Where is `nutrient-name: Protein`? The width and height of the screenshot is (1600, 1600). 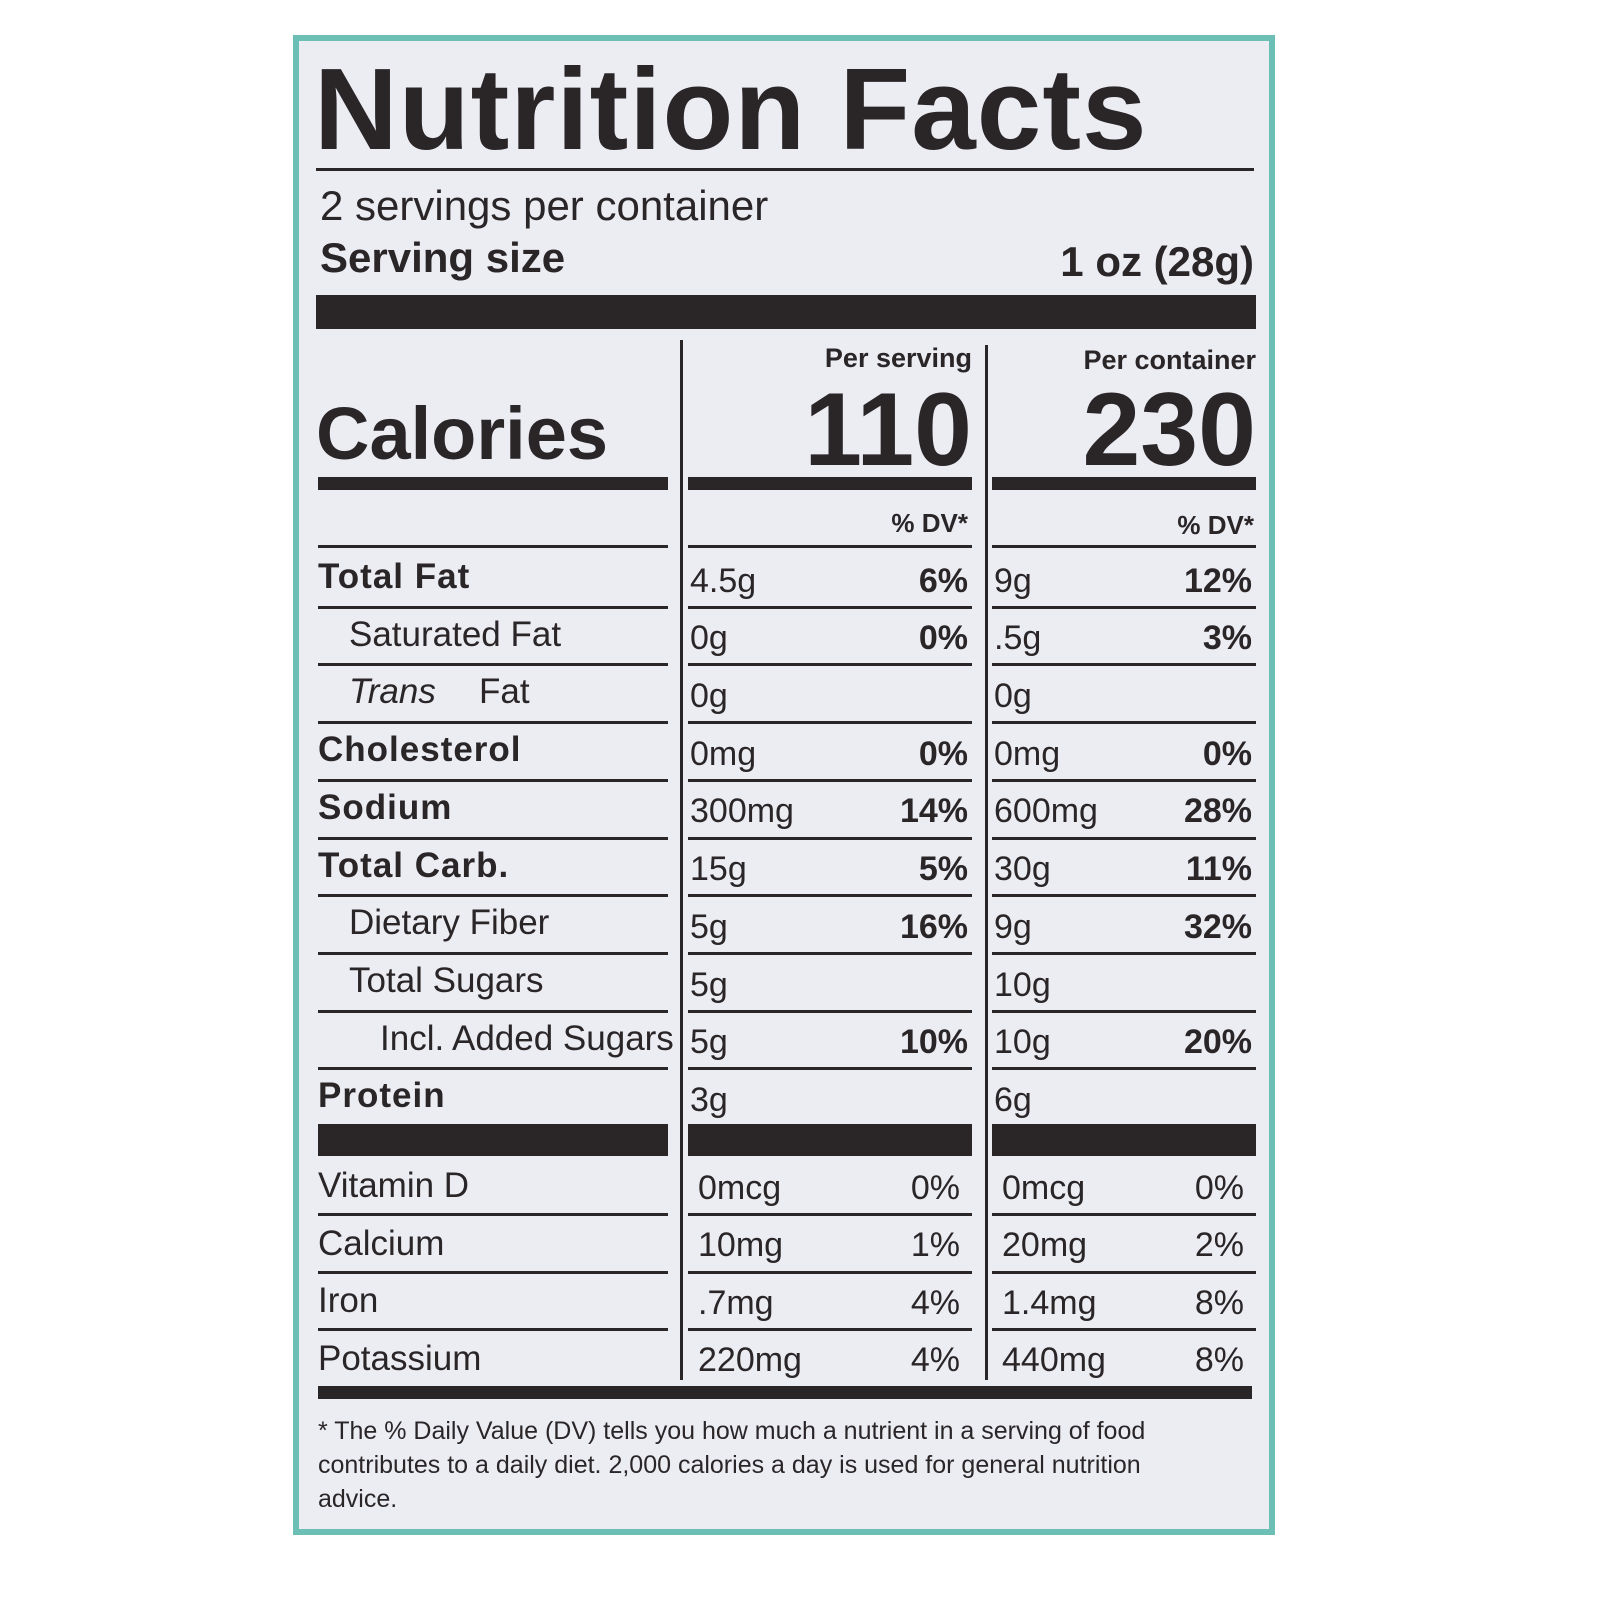 nutrient-name: Protein is located at coordinates (382, 1096).